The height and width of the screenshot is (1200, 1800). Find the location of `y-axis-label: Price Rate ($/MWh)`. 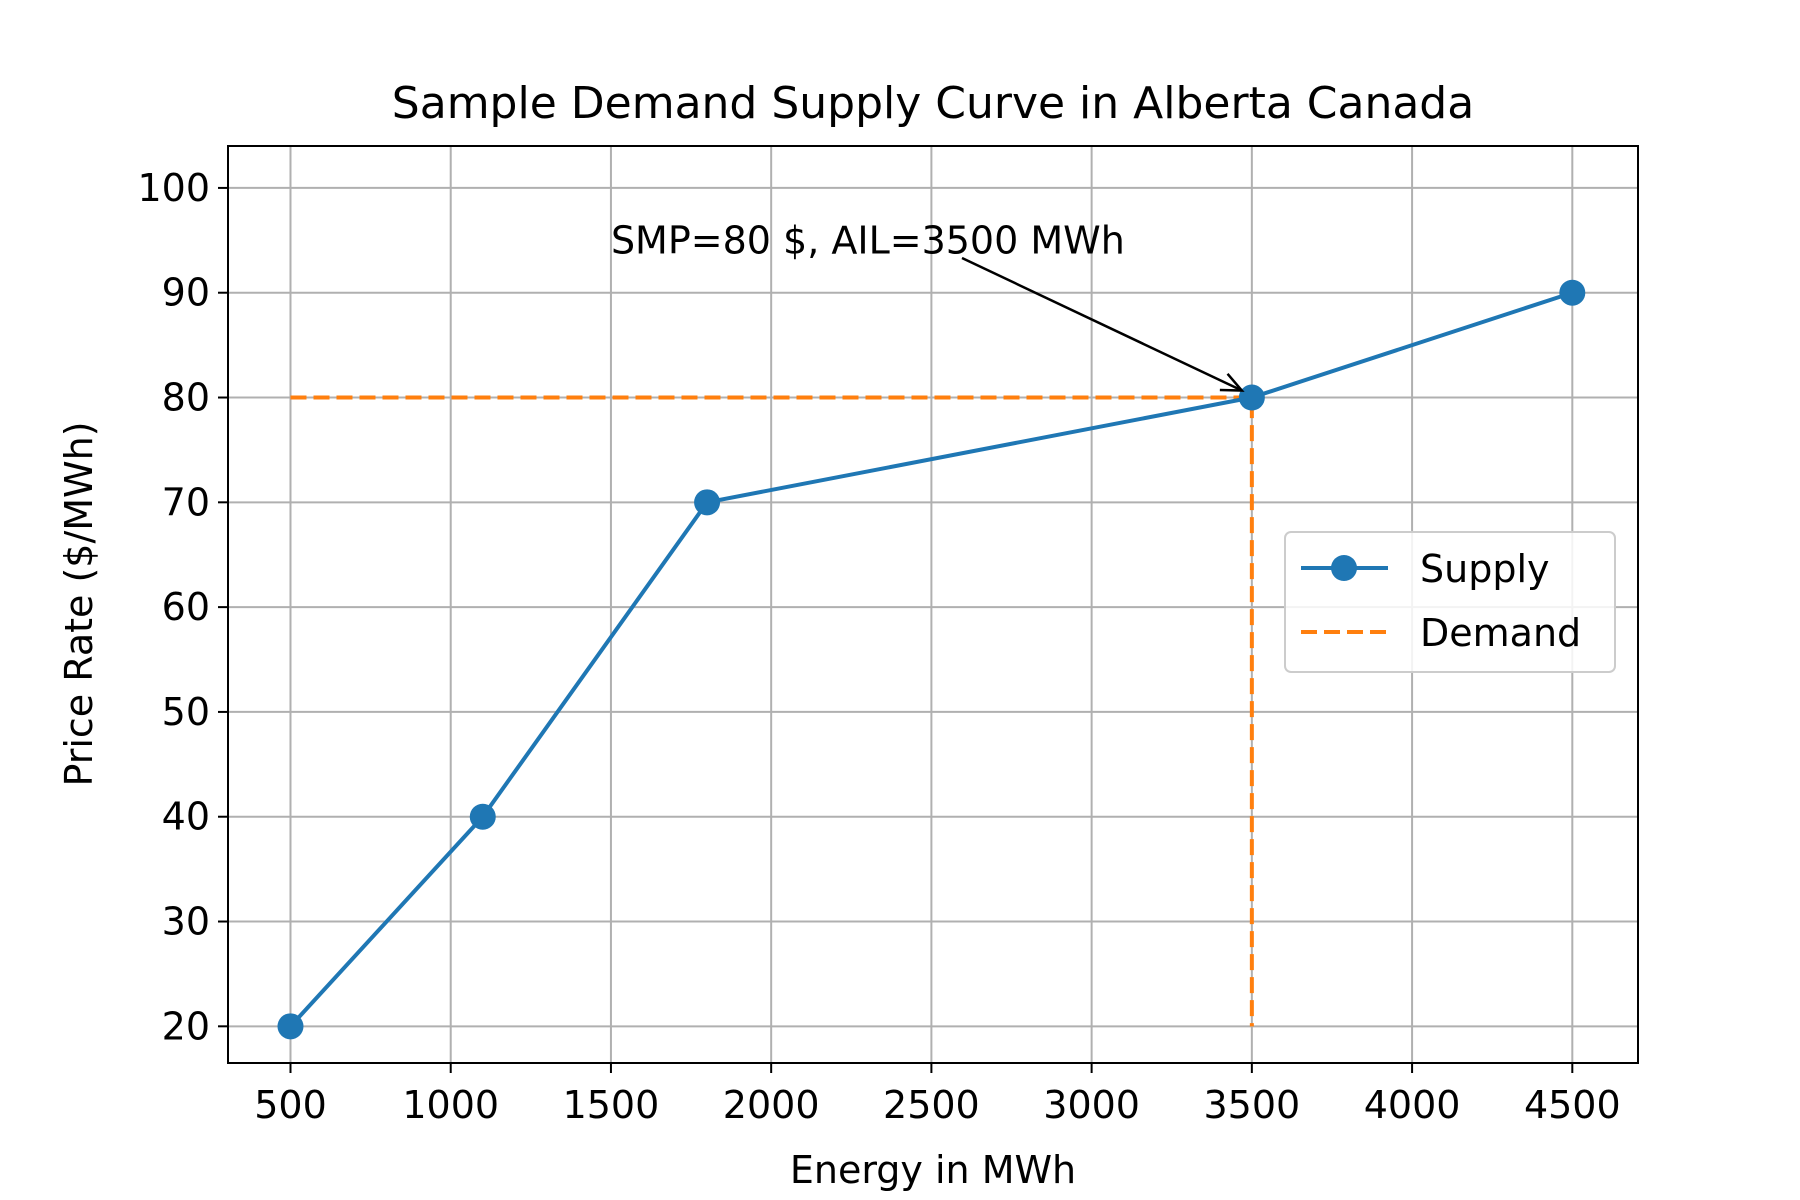

y-axis-label: Price Rate ($/MWh) is located at coordinates (79, 603).